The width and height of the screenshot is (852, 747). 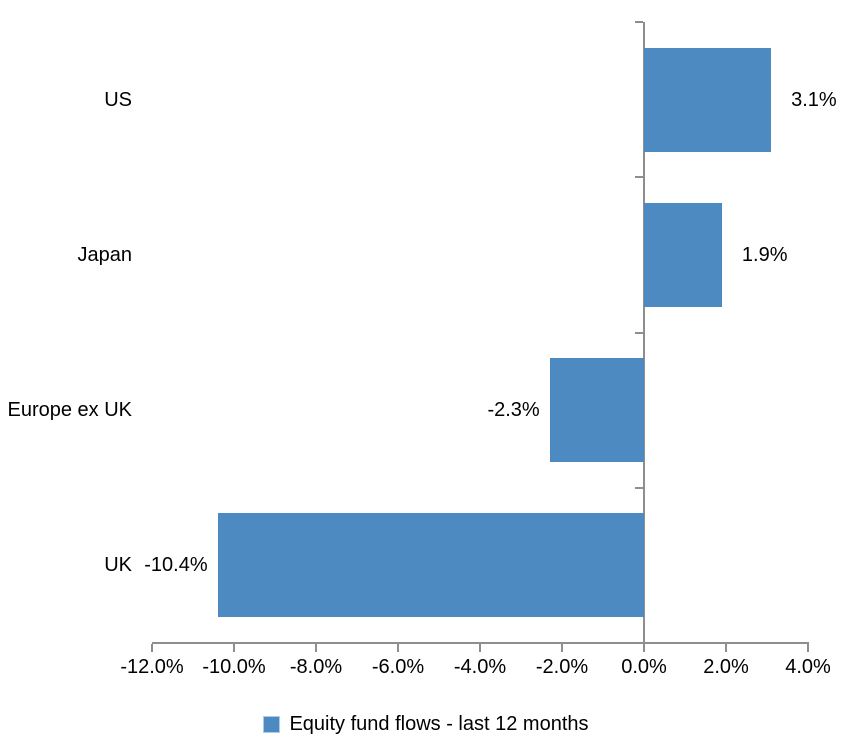 What do you see at coordinates (118, 565) in the screenshot?
I see `category-label-uk: UK` at bounding box center [118, 565].